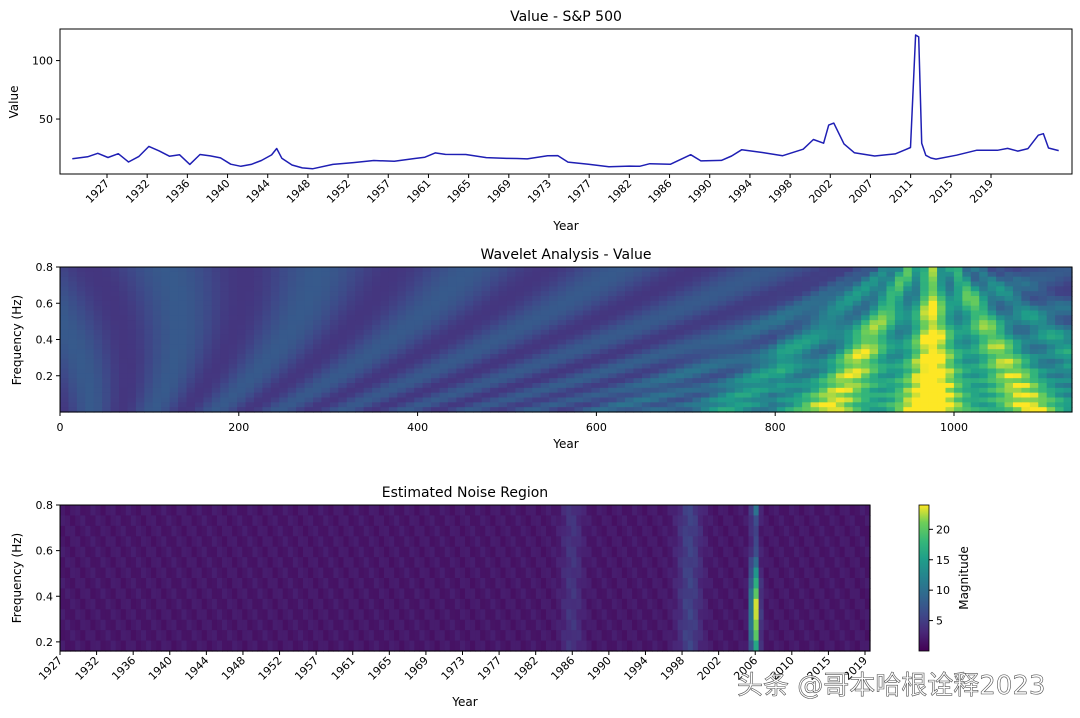 The image size is (1080, 718). I want to click on wavelet-chart-x-axis: 0 200 400 600 800 1000, so click(512, 423).